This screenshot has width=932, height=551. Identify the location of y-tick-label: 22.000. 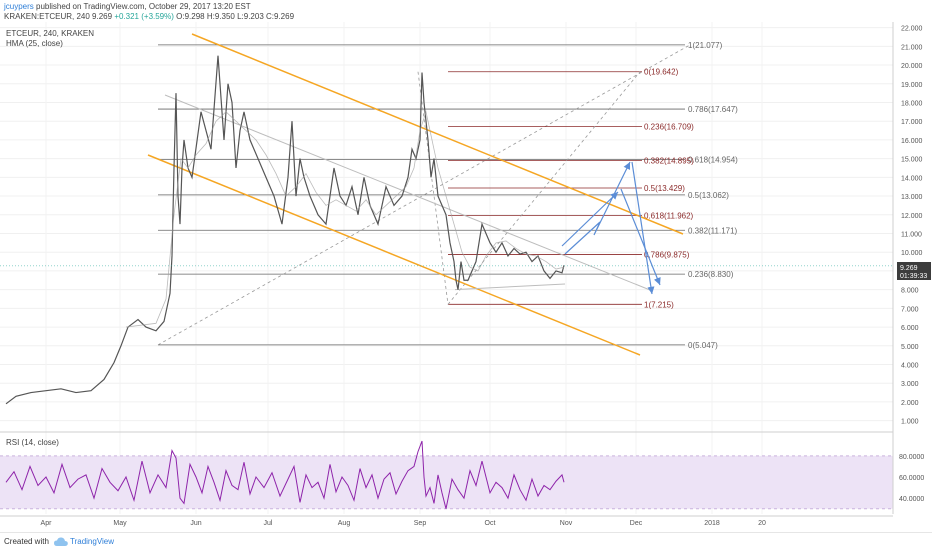
(912, 29).